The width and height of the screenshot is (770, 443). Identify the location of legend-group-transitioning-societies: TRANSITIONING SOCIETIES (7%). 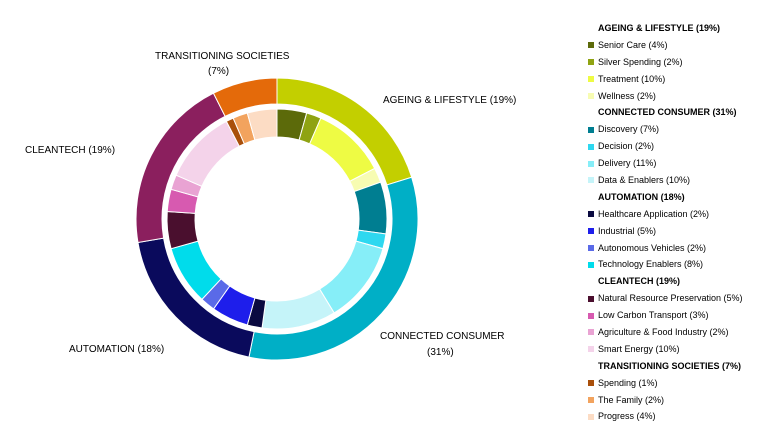
(670, 365).